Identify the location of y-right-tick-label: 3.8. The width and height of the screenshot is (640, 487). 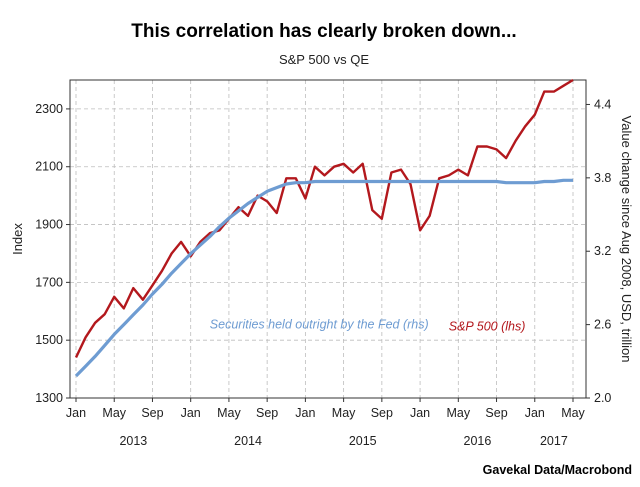
(602, 178).